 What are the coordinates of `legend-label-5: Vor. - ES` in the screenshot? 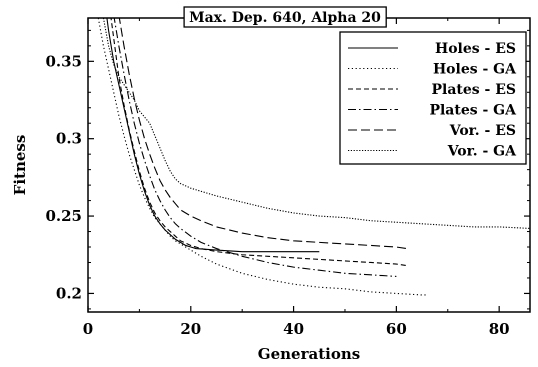 It's located at (482, 131).